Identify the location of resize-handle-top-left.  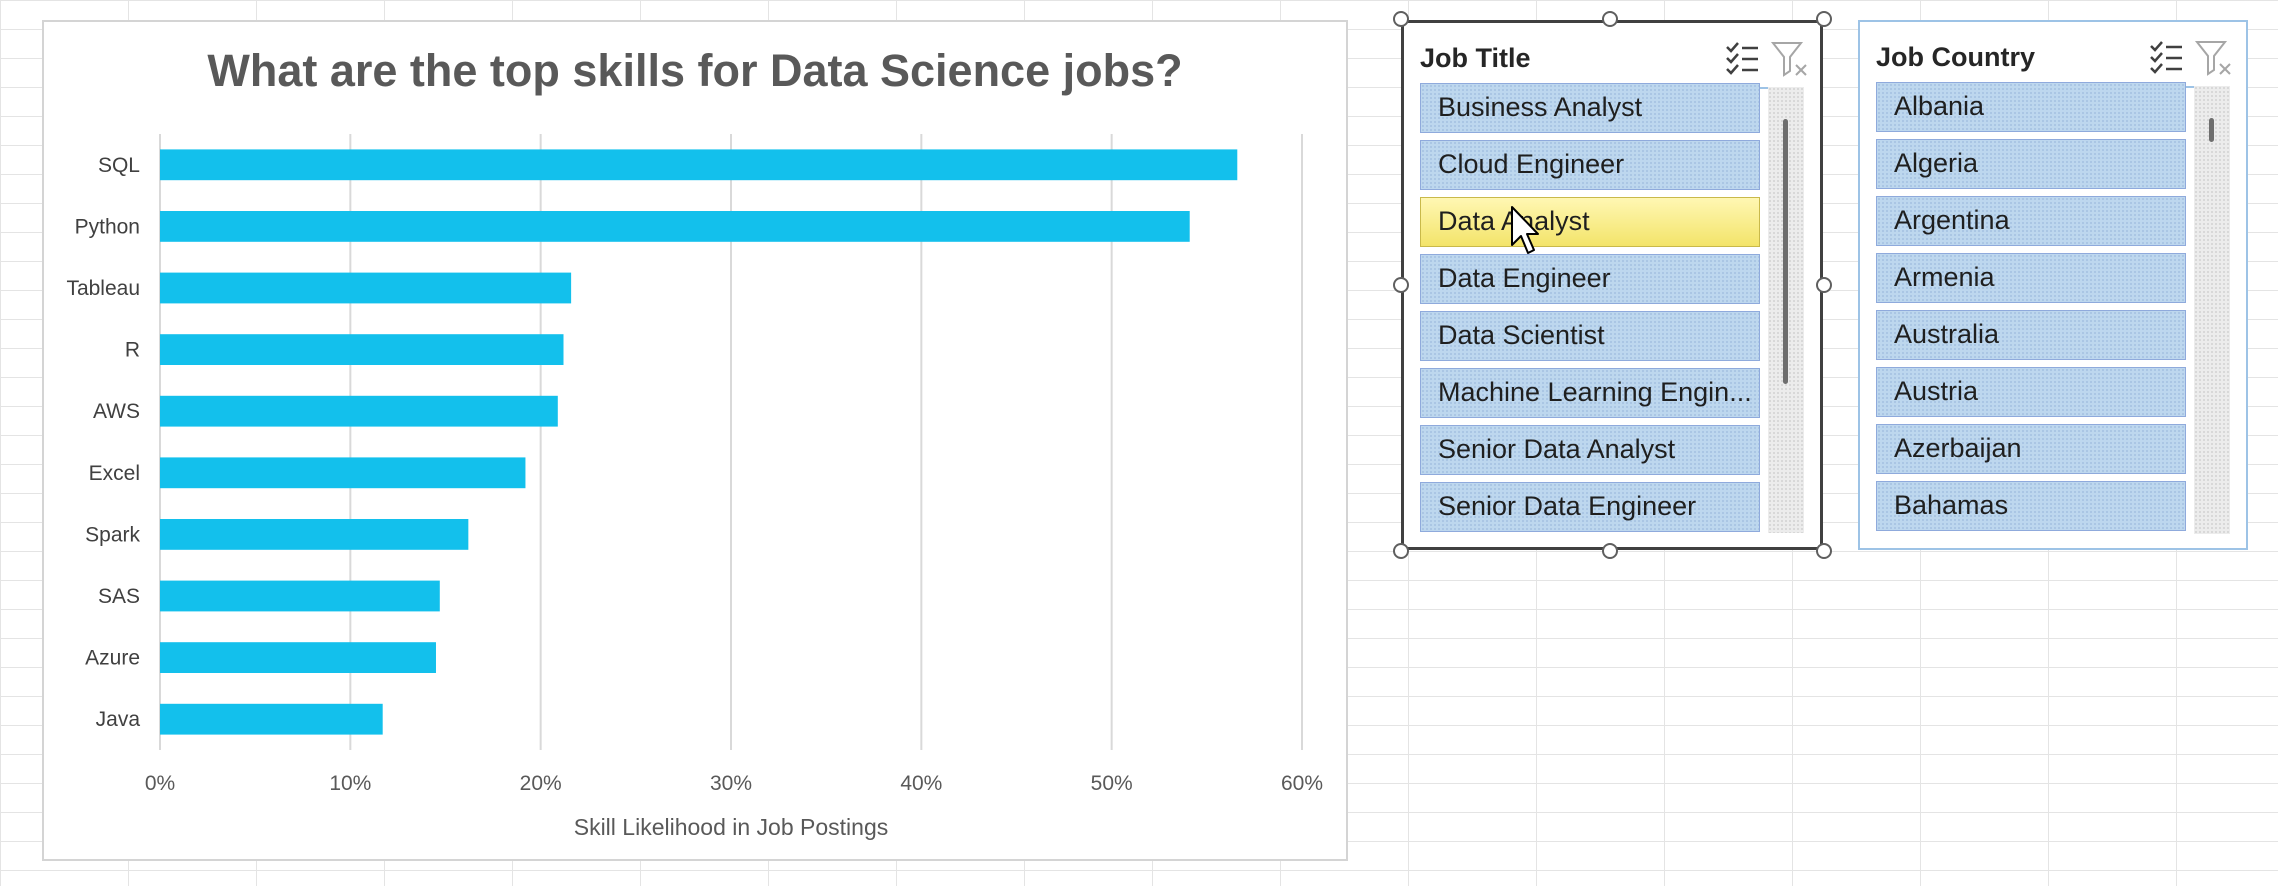
(1401, 19).